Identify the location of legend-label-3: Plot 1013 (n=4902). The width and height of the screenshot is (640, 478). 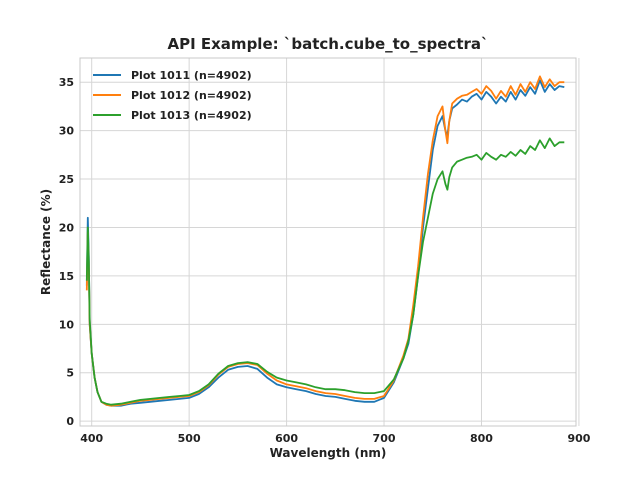
(191, 115).